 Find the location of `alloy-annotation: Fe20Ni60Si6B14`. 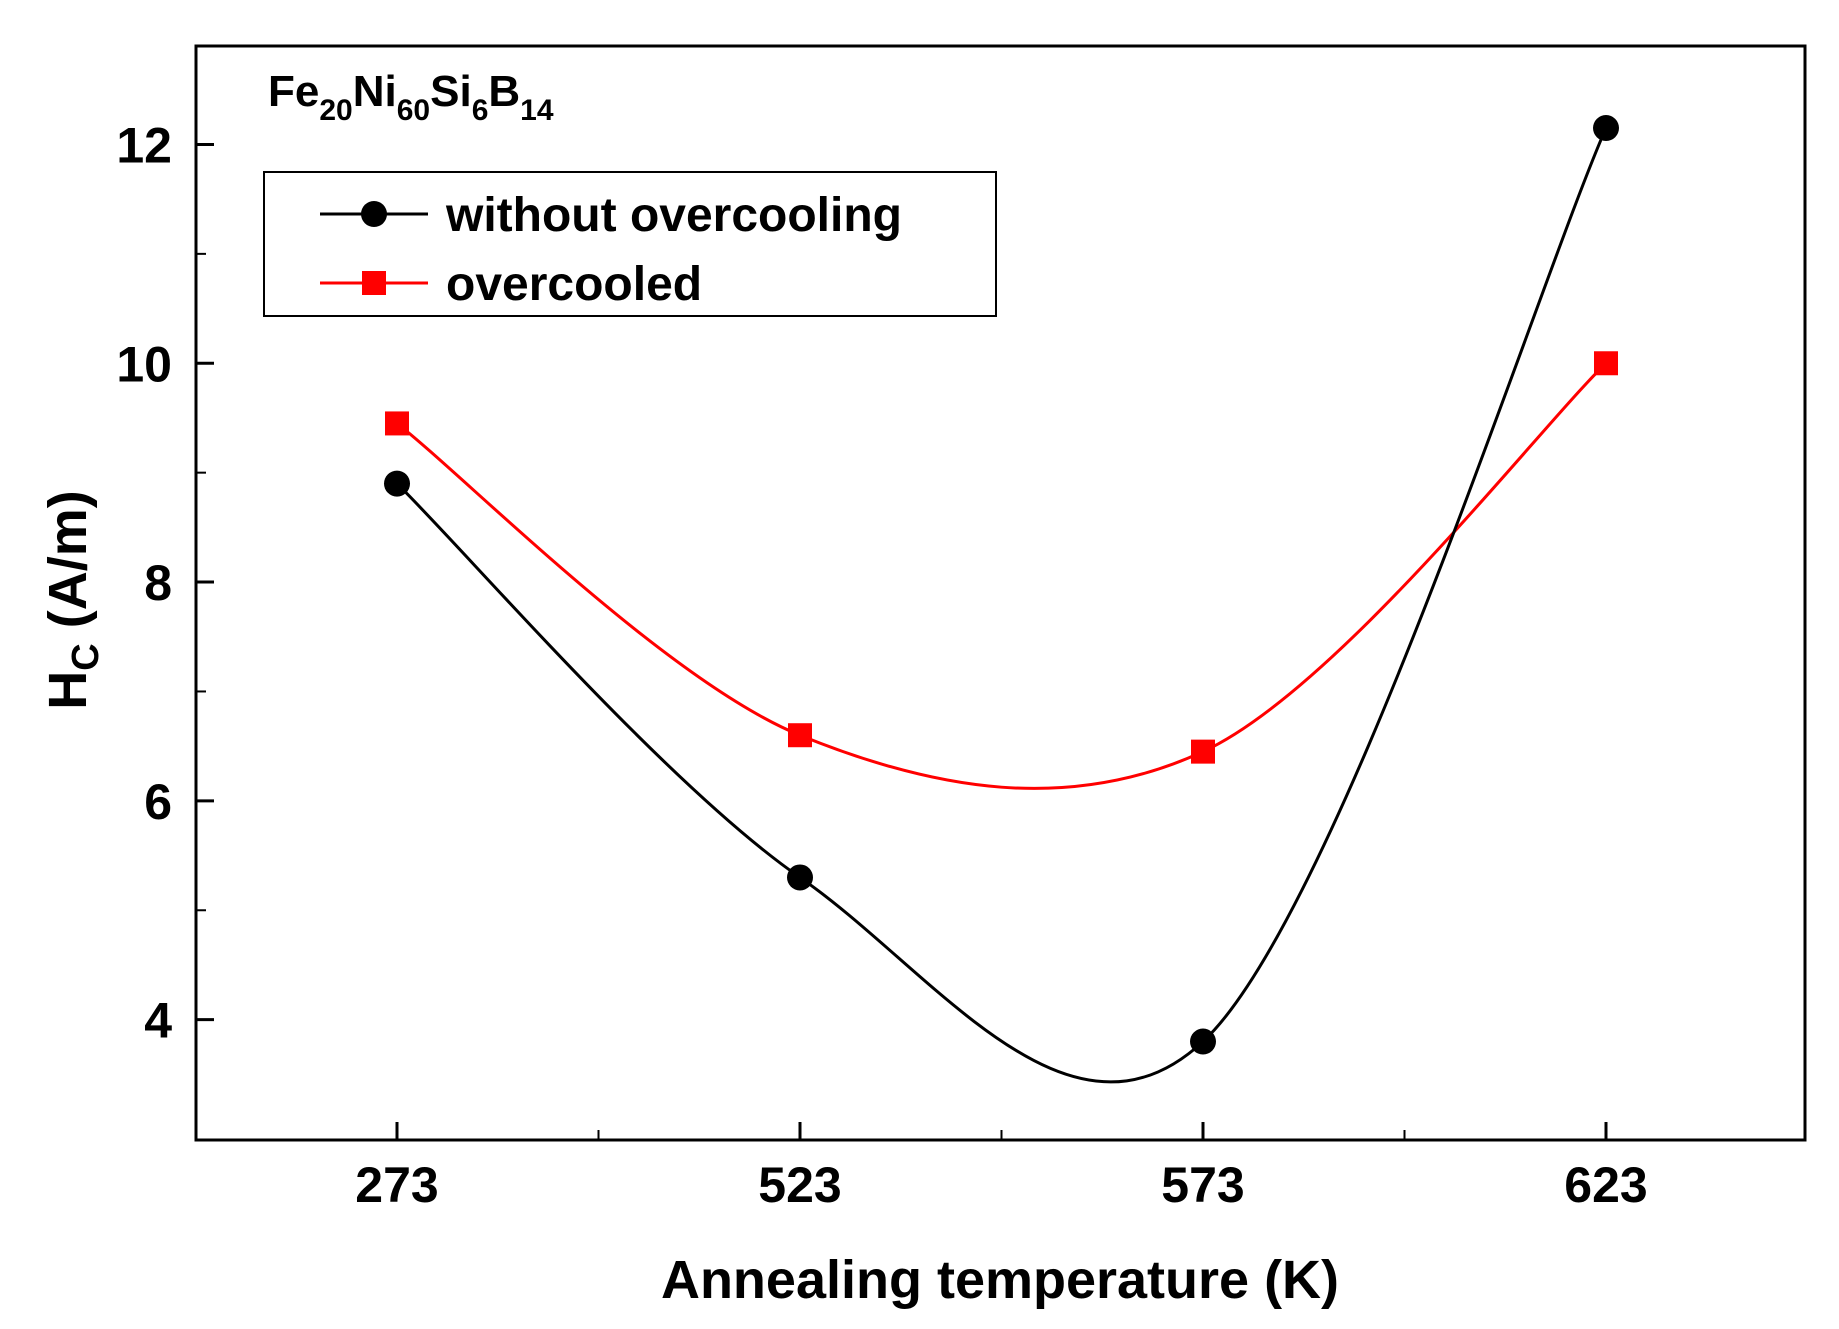

alloy-annotation: Fe20Ni60Si6B14 is located at coordinates (411, 97).